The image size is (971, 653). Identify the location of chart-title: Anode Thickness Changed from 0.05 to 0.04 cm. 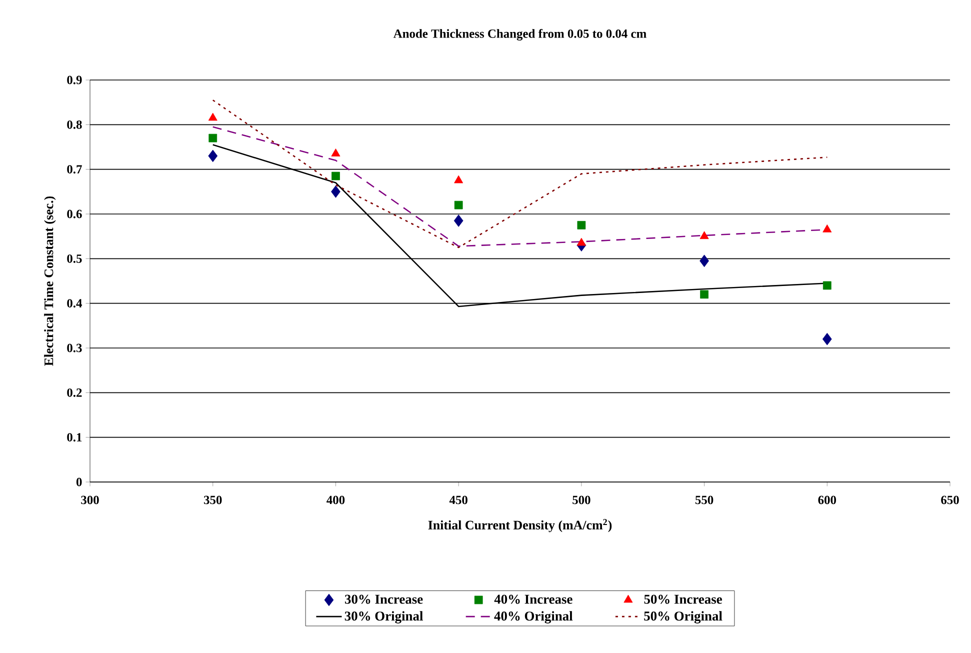
(519, 34).